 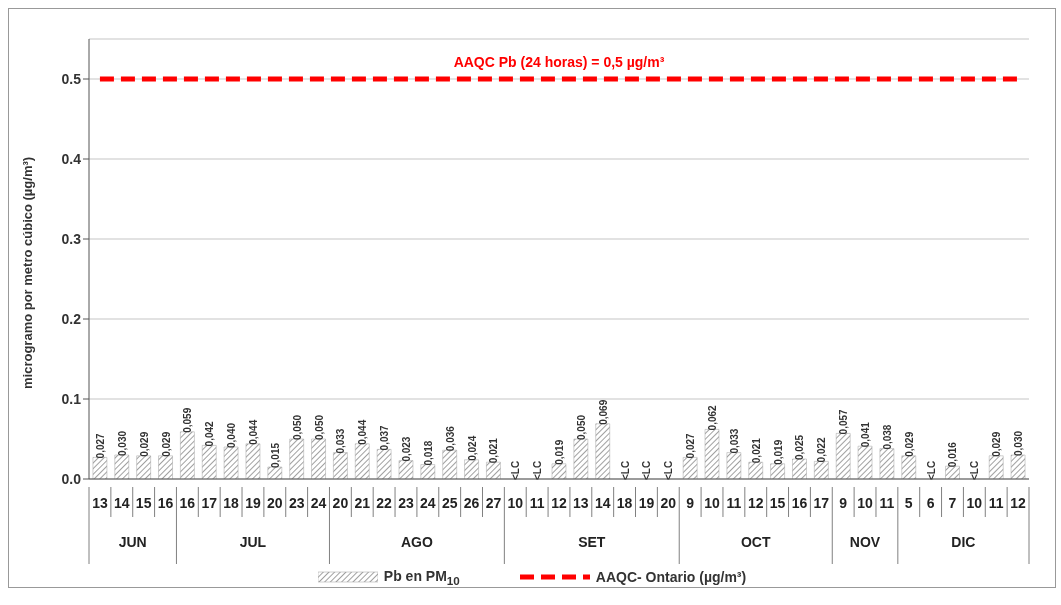 I want to click on data-label: 0,041, so click(x=866, y=434).